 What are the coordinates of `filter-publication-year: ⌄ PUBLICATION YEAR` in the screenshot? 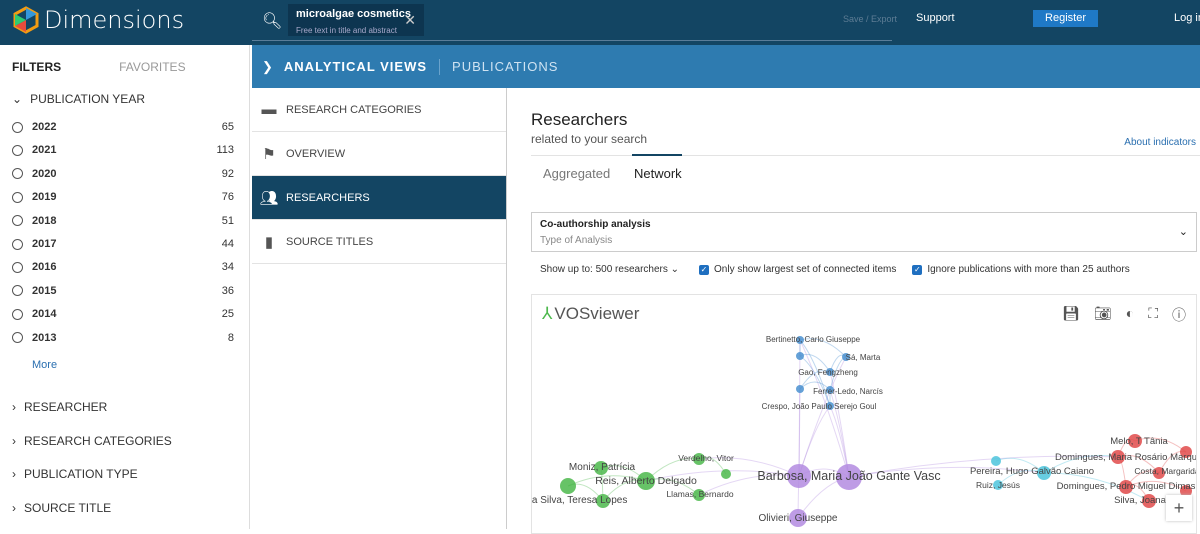 It's located at (78, 99).